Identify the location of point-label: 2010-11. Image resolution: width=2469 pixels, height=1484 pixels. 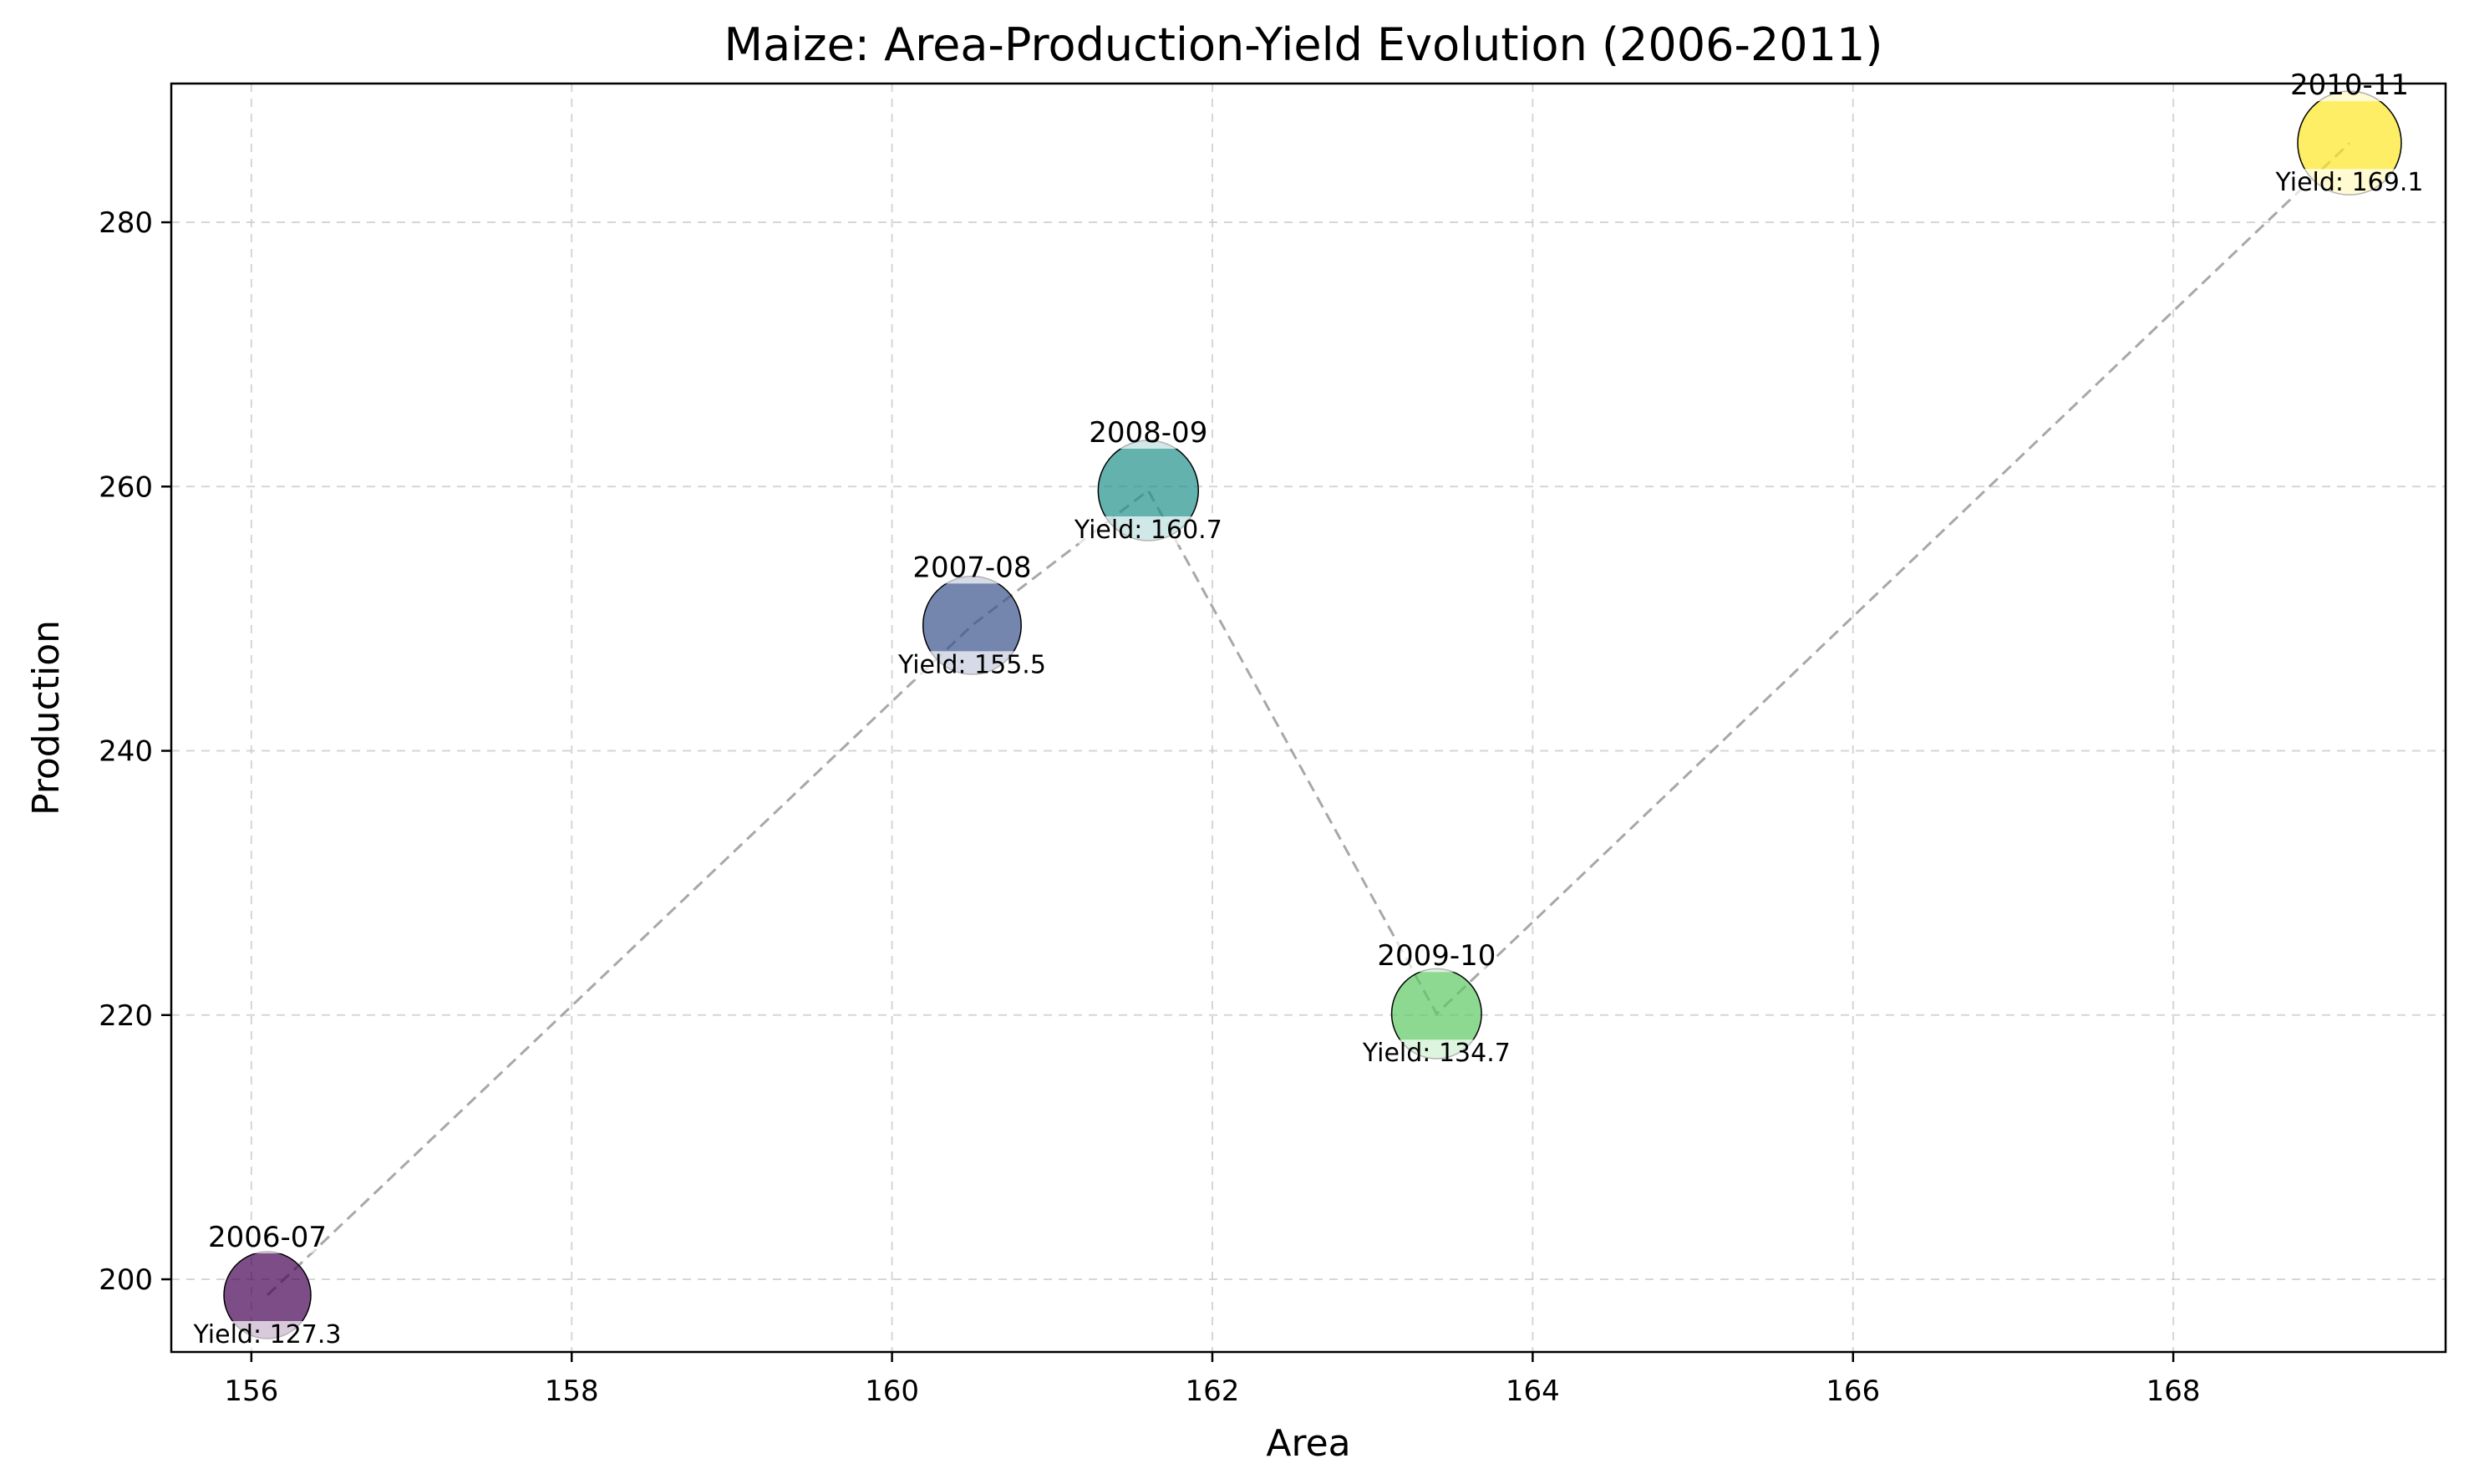
(2349, 85).